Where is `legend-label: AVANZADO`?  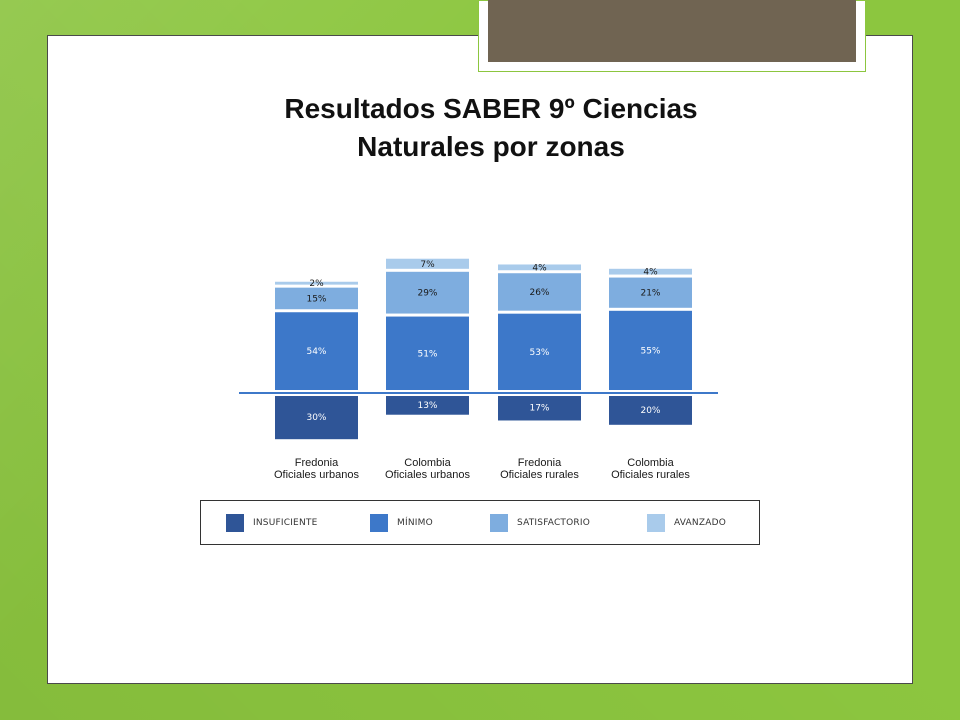 legend-label: AVANZADO is located at coordinates (700, 523).